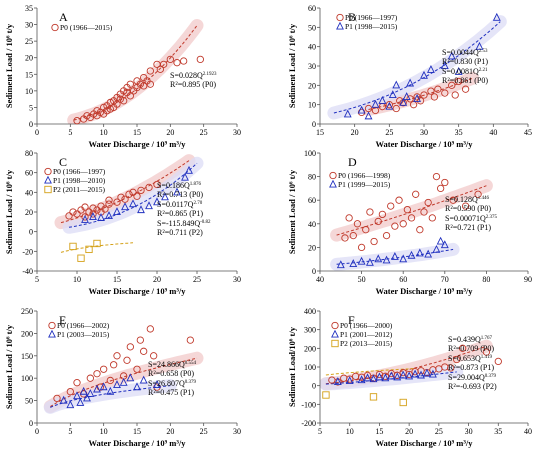 This screenshot has height=454, width=550. Describe the element at coordinates (137, 431) in the screenshot. I see `x-tick-label: 15` at that location.